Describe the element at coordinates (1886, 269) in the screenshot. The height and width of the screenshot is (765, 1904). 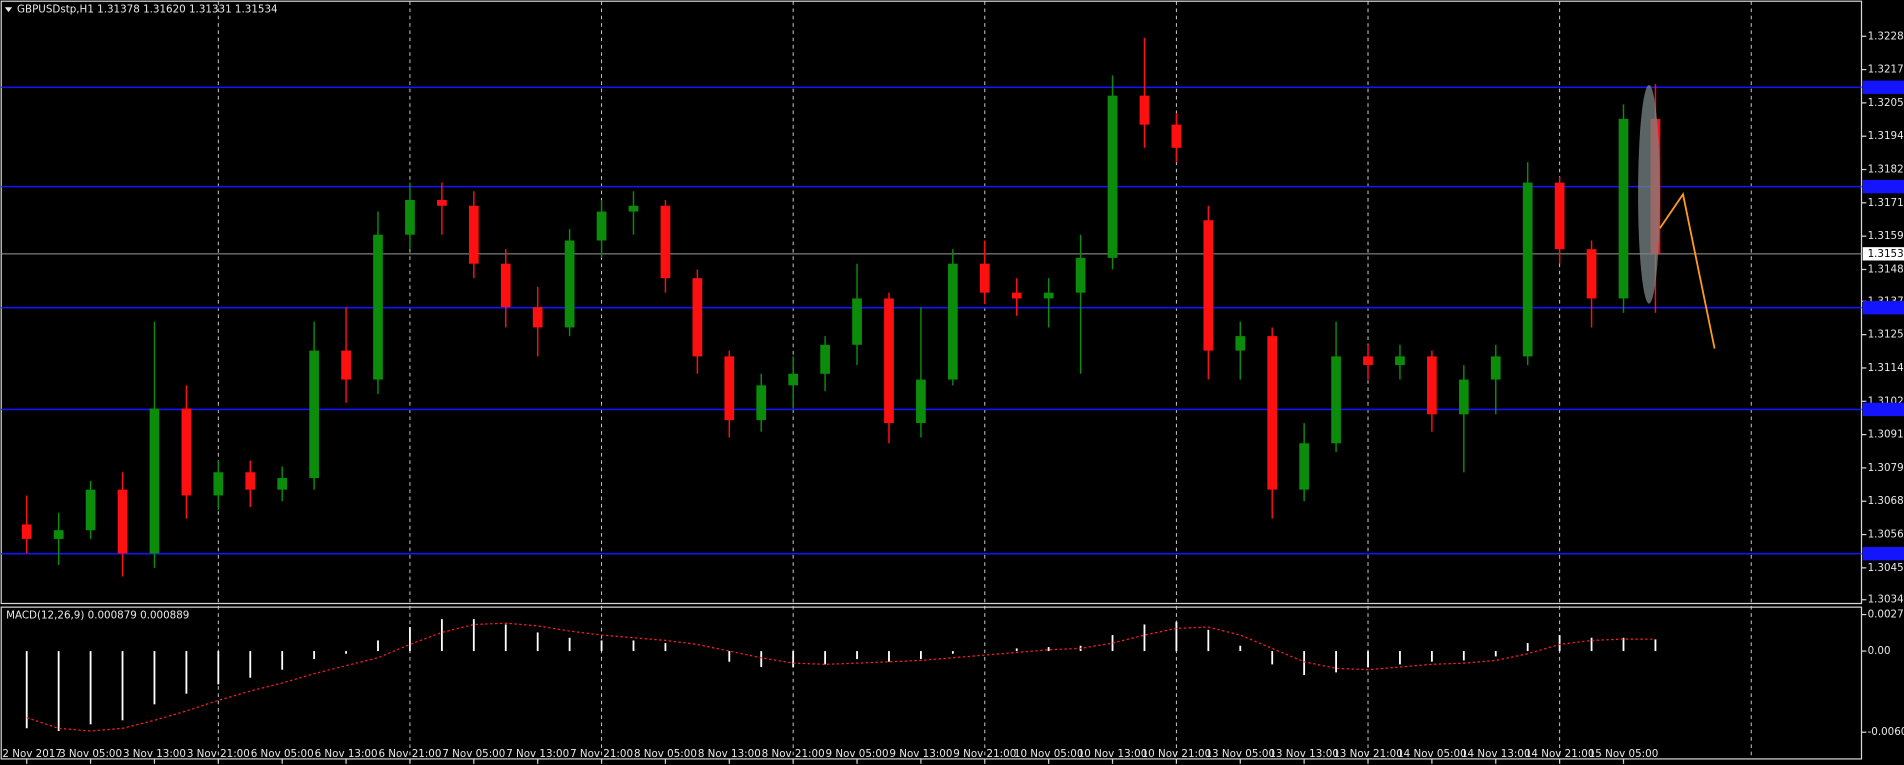
I see `y-tick-label: 1.31480` at that location.